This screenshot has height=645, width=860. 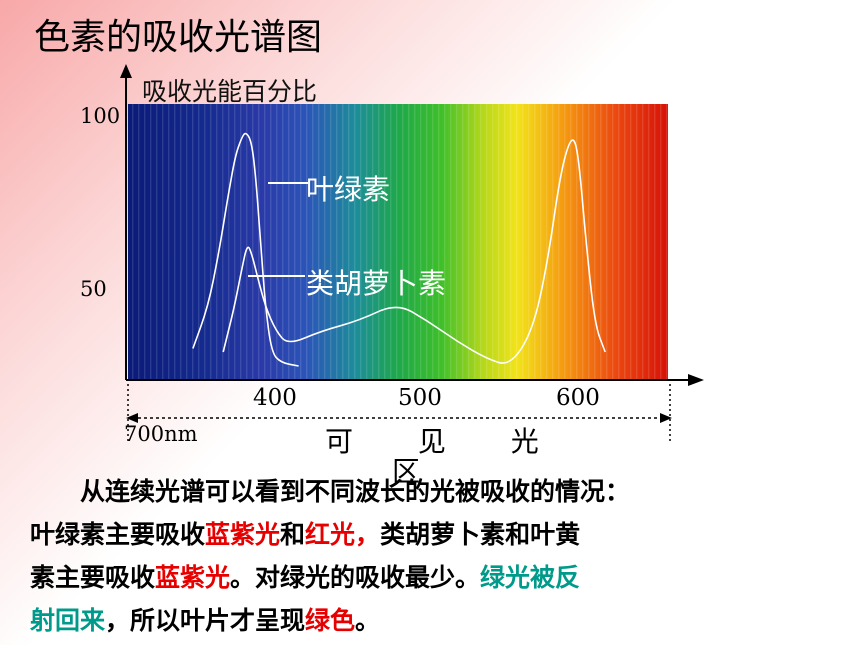 I want to click on highlight-green-reflected: 射回来, so click(x=68, y=620).